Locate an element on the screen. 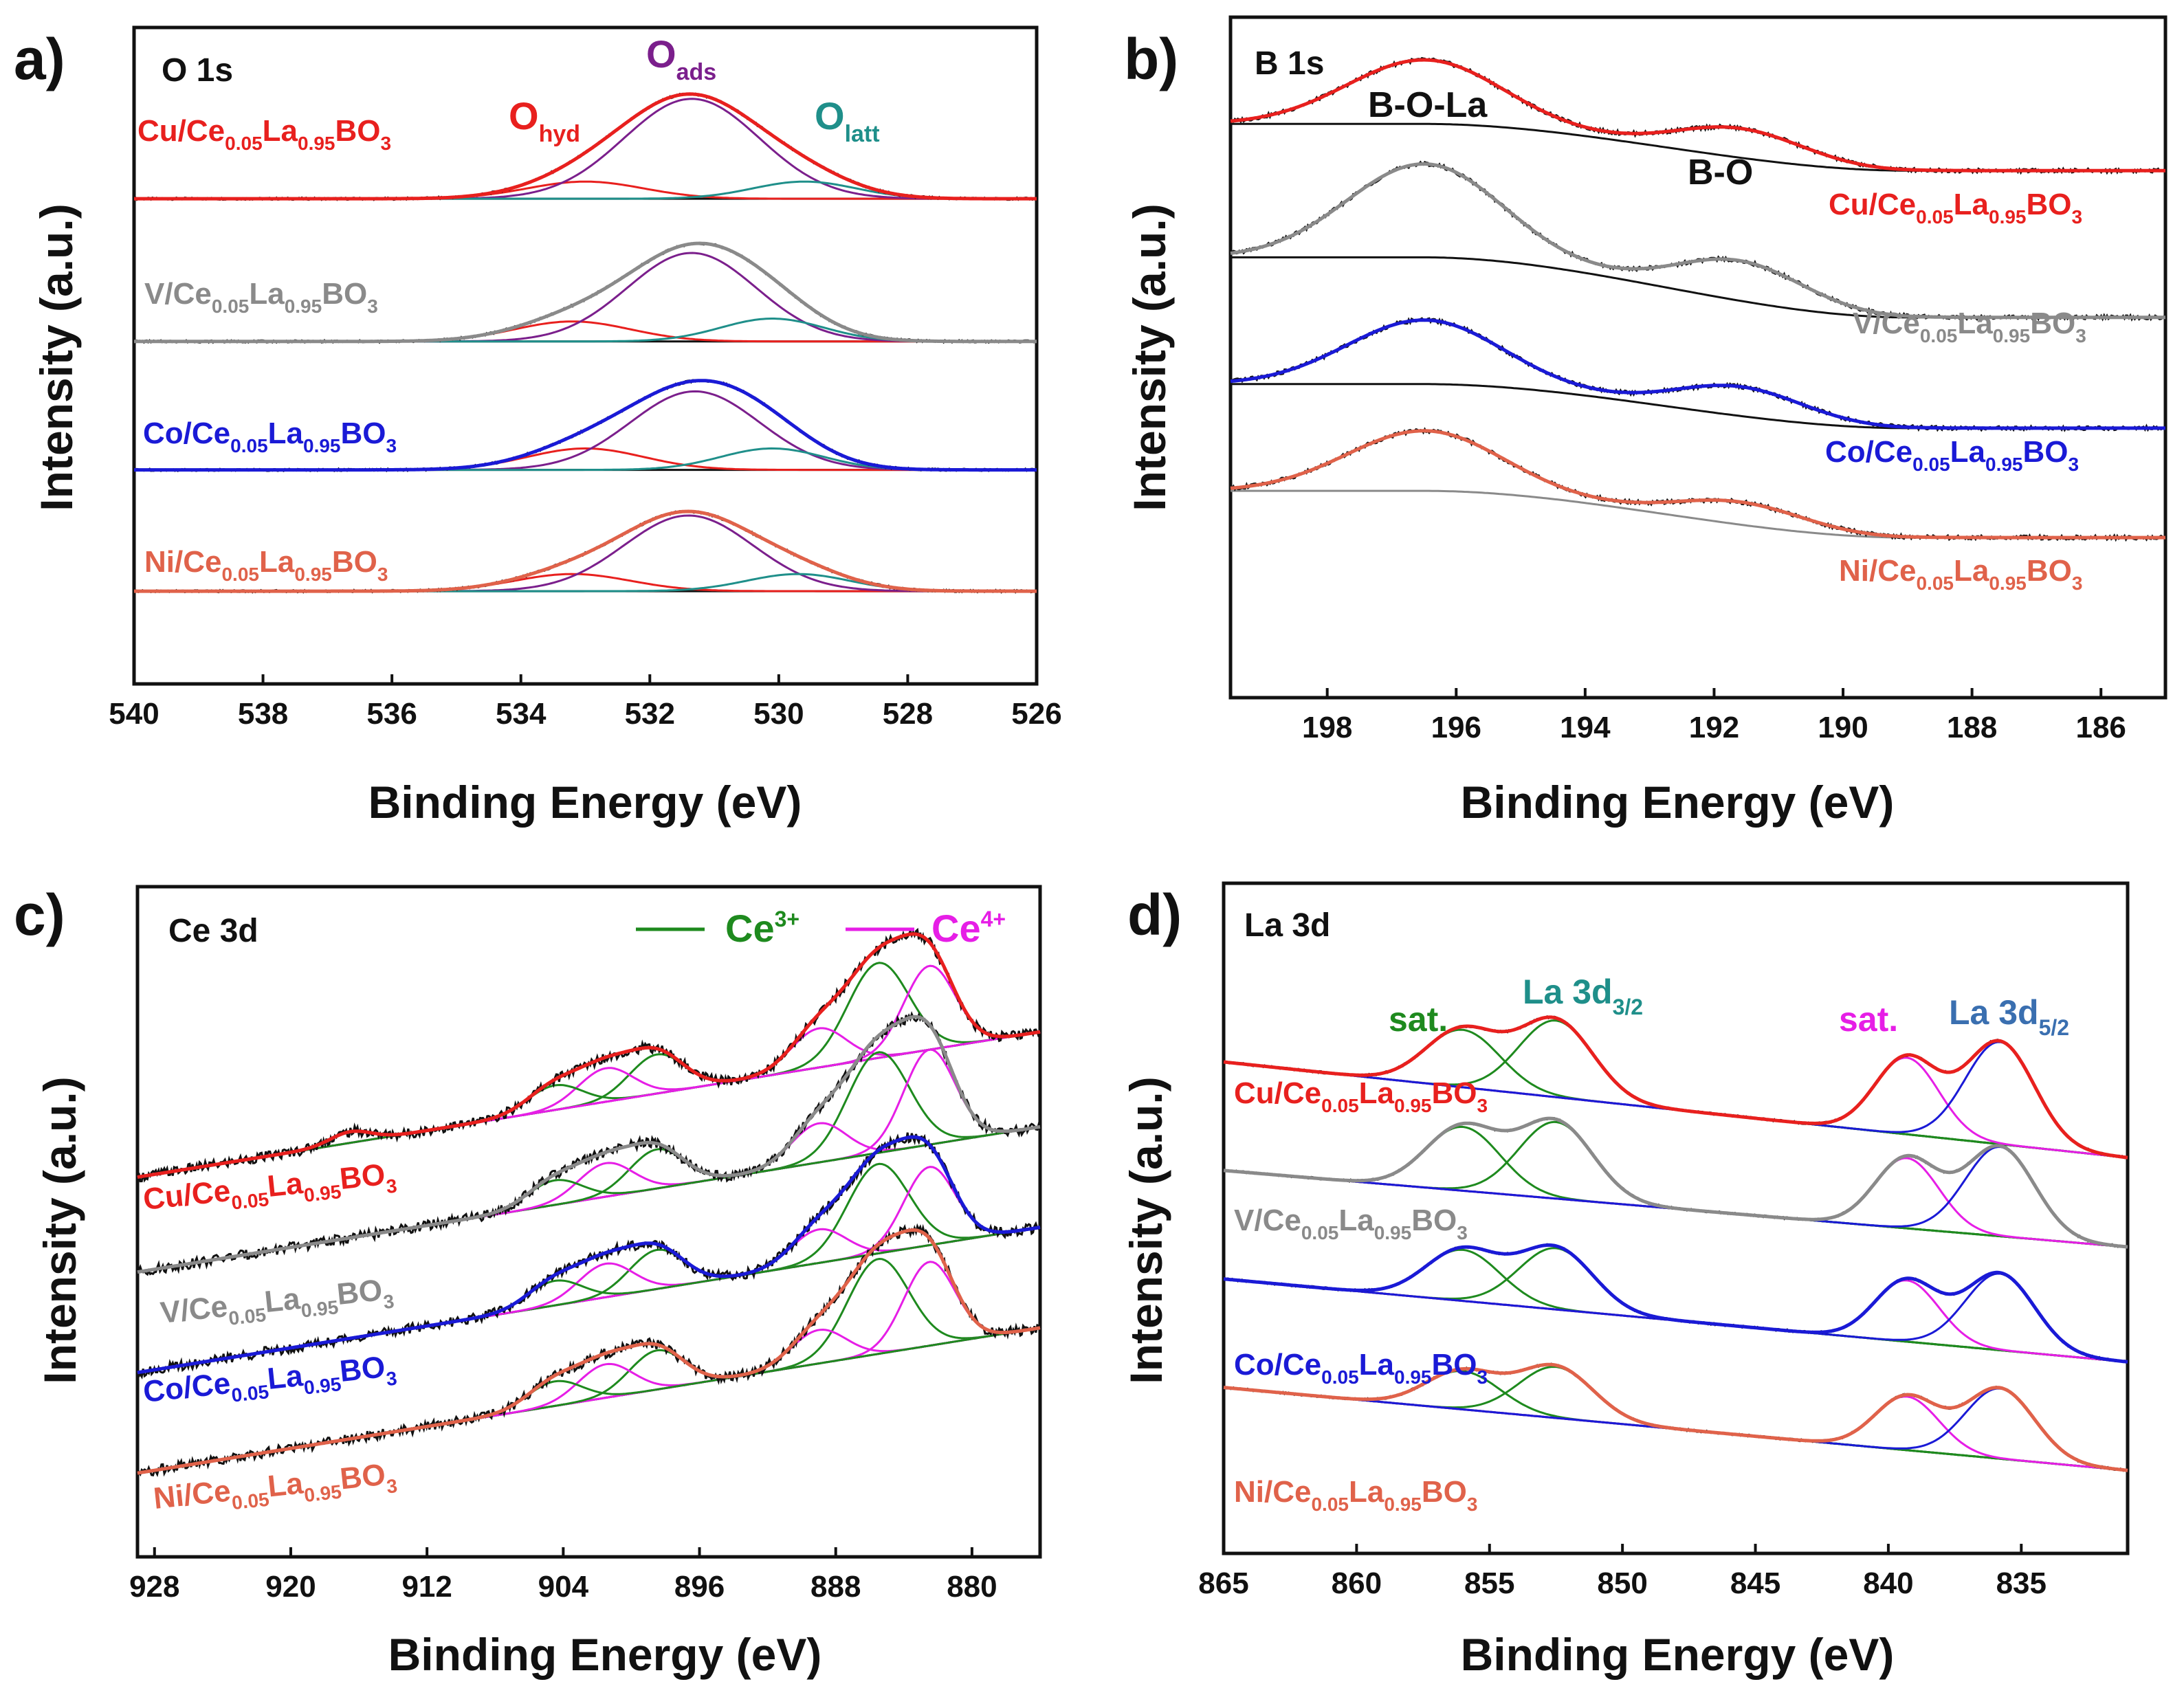  sample-label-co-b: Co/Ce0.05La0.95BO3 is located at coordinates (1952, 455).